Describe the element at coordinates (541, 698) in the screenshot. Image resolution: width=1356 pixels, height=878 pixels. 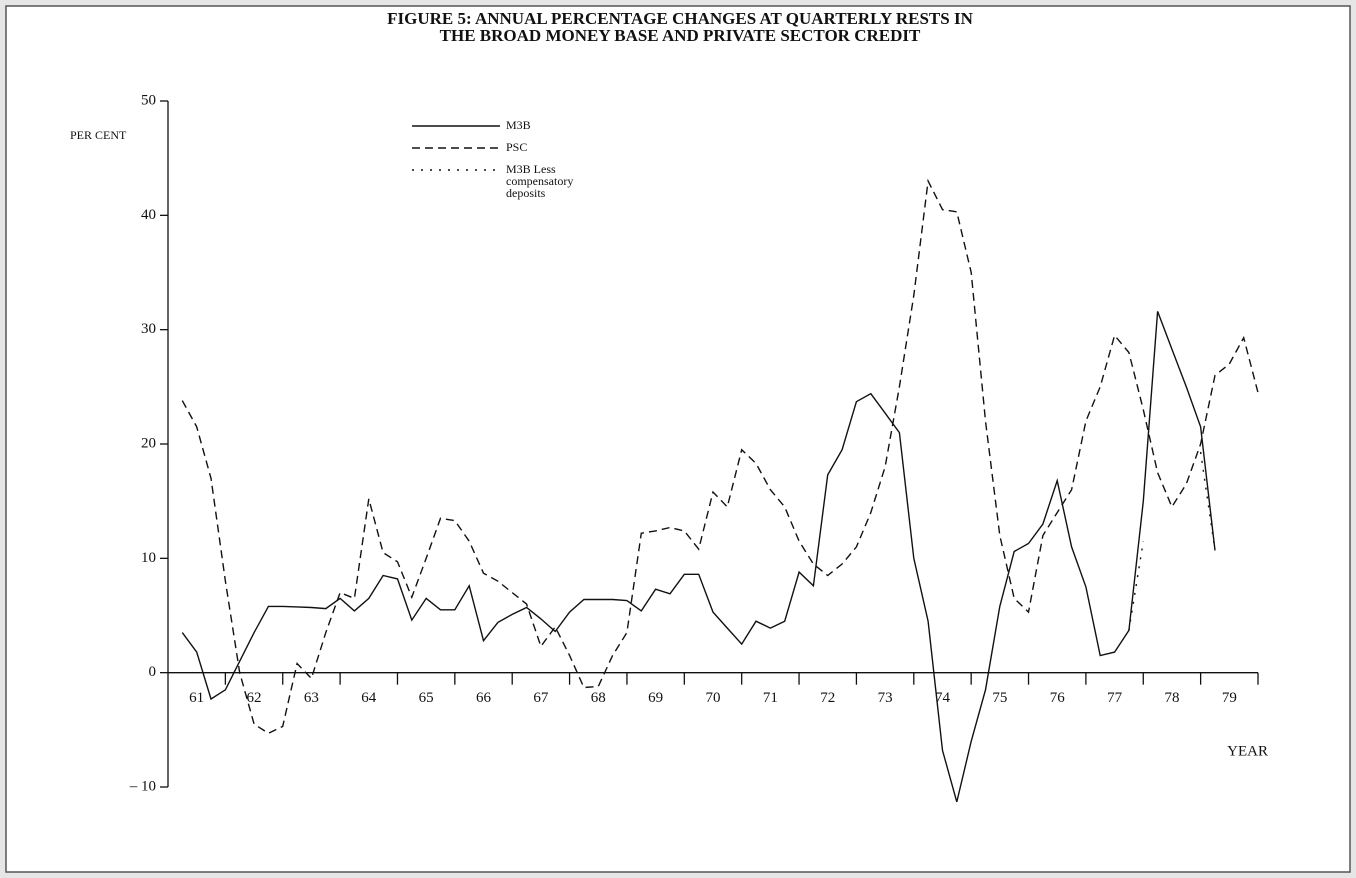
I see `x-tick-label: 67` at that location.